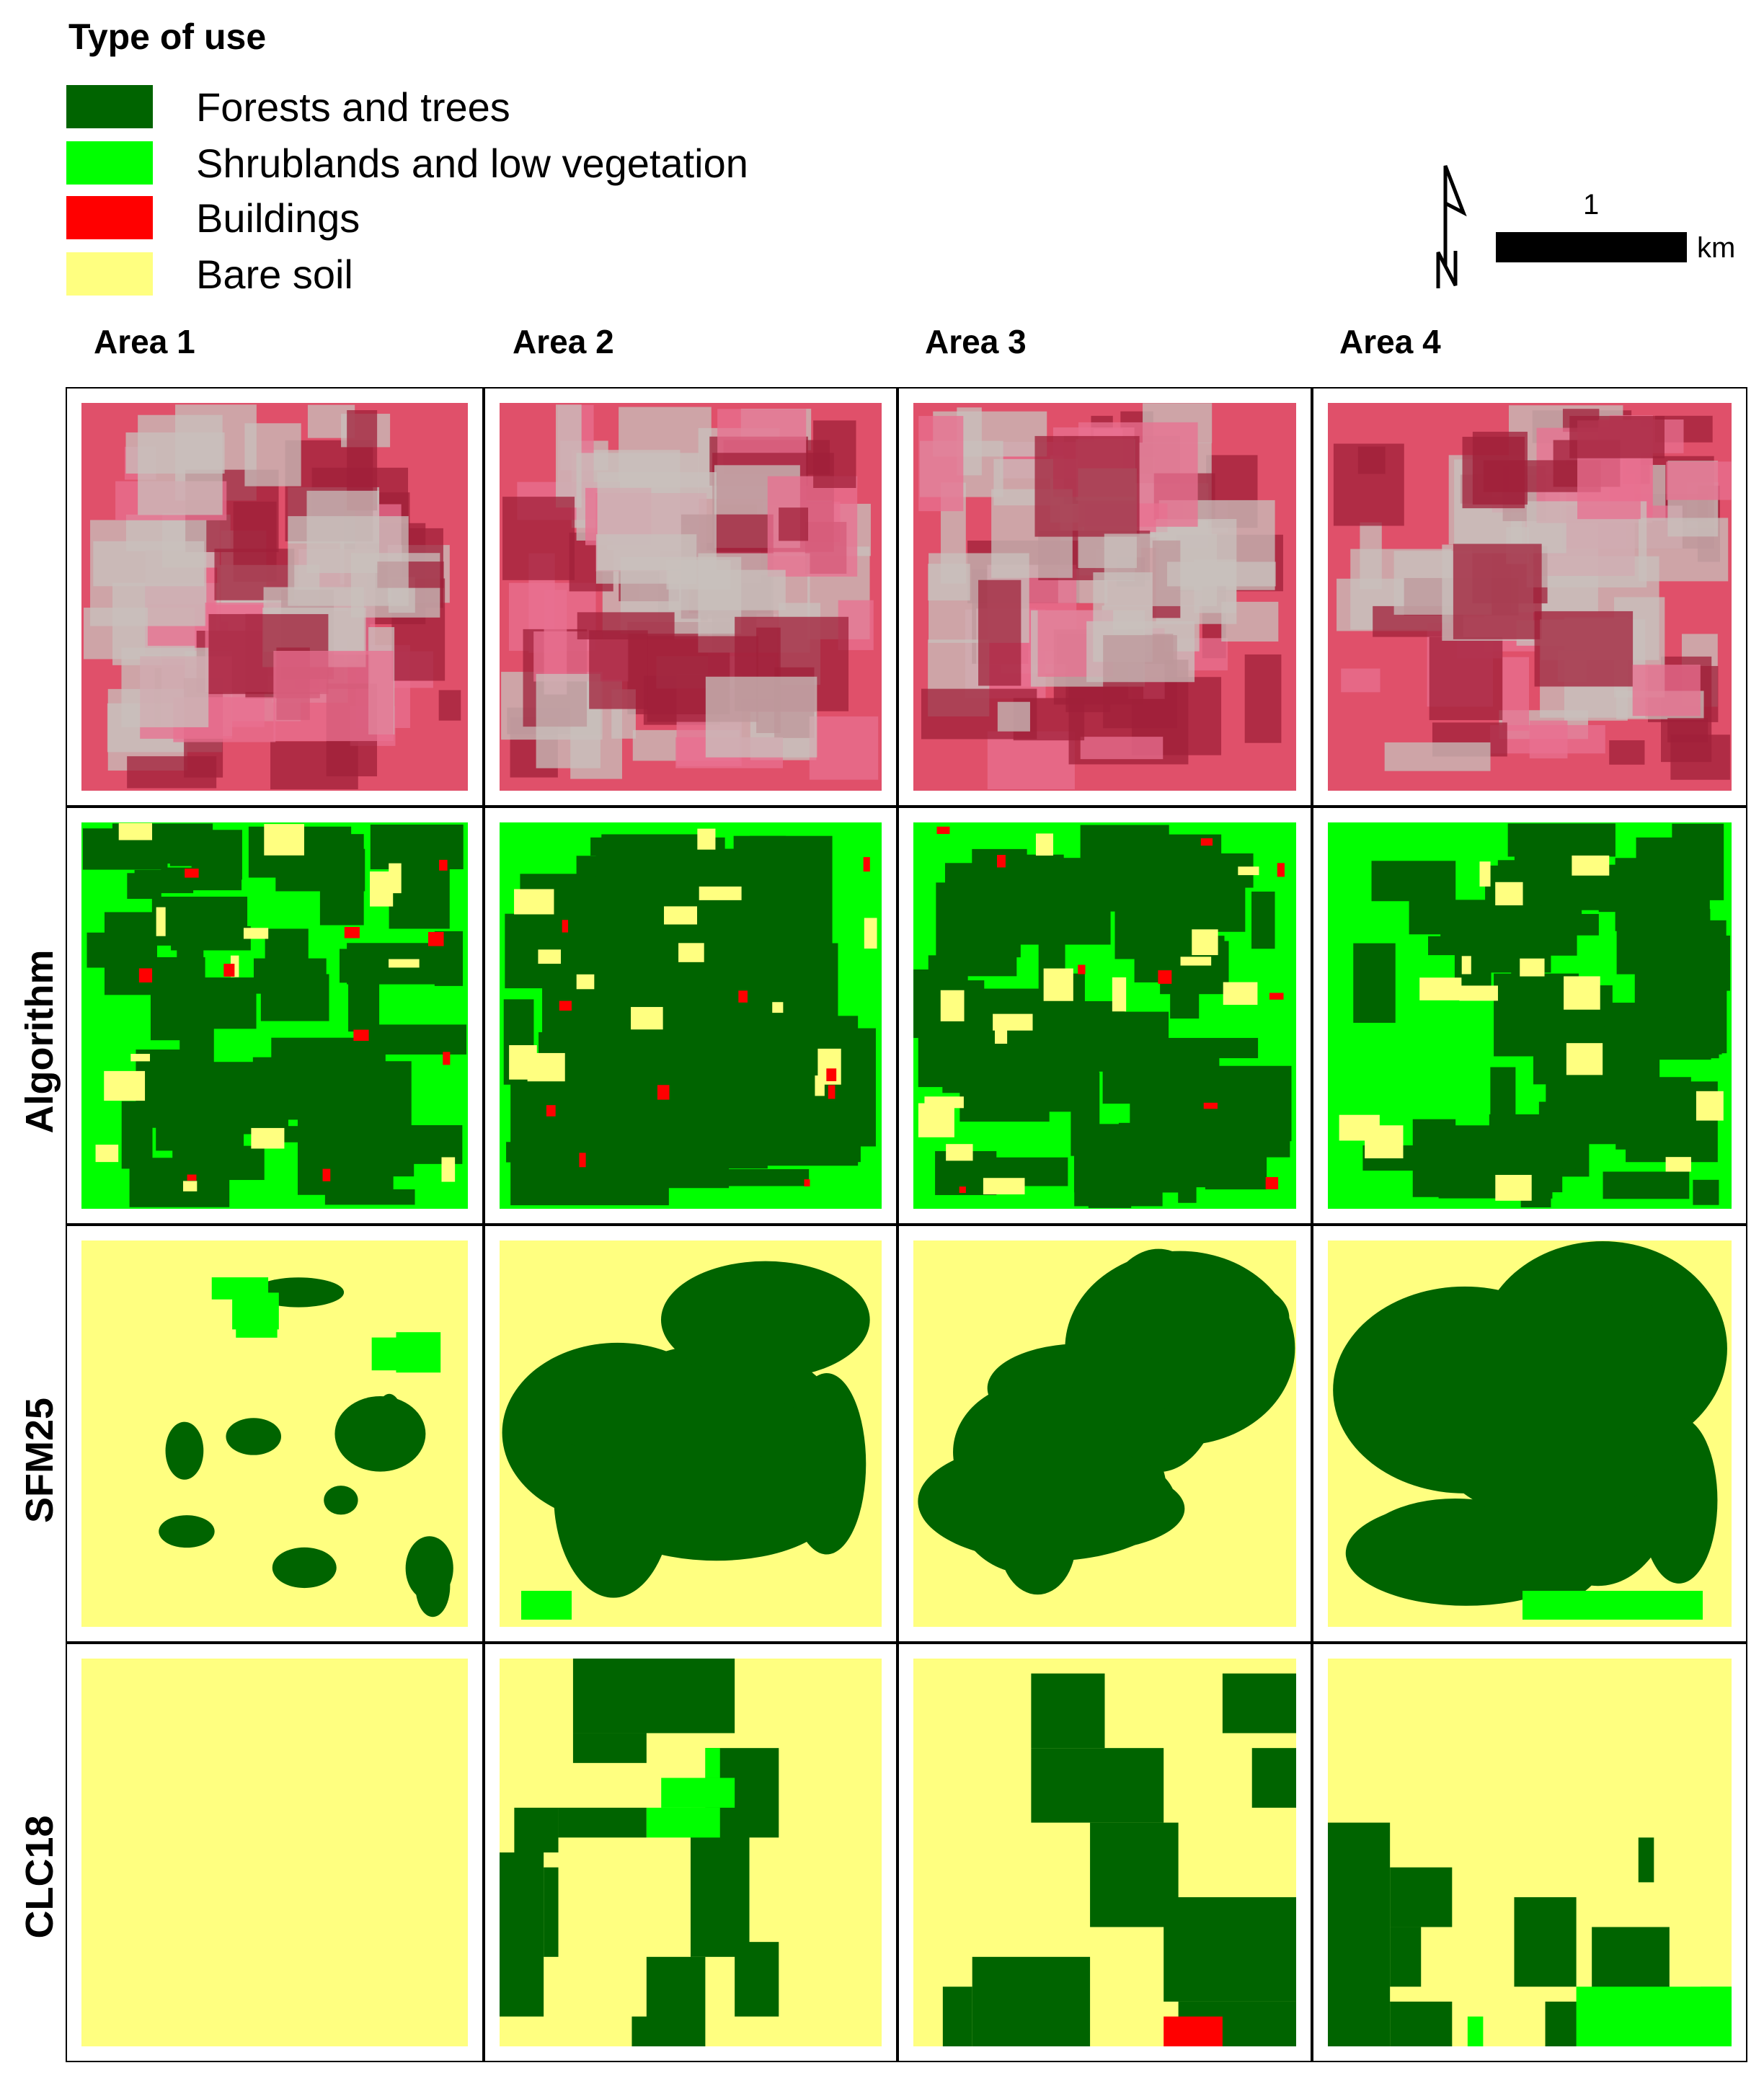  Describe the element at coordinates (1451, 226) in the screenshot. I see `north-arrow-icon` at that location.